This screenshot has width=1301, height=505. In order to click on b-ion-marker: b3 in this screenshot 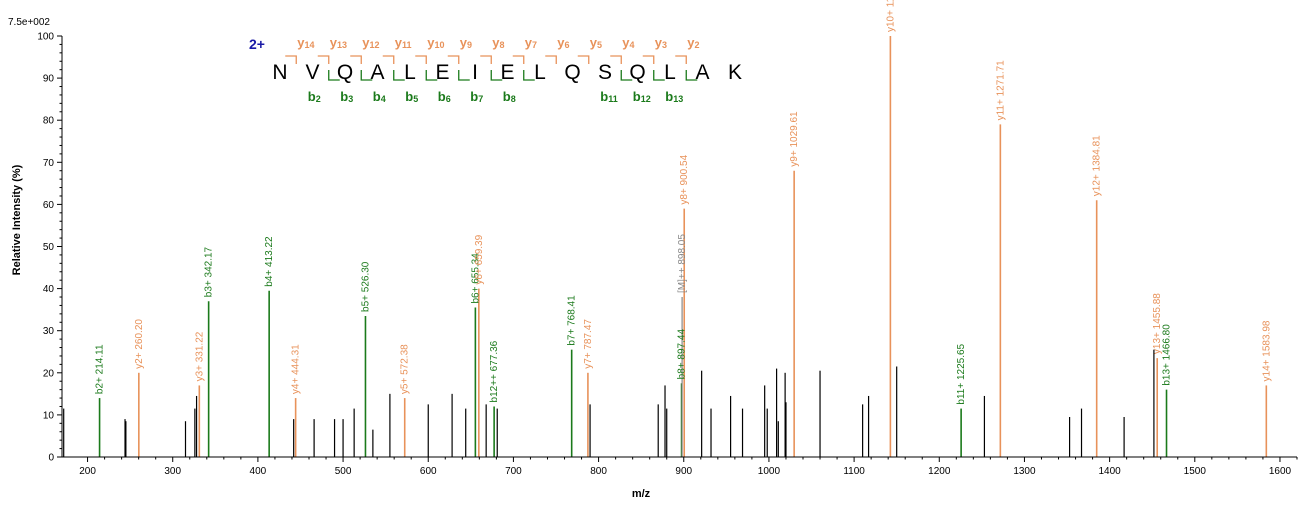, I will do `click(346, 96)`.